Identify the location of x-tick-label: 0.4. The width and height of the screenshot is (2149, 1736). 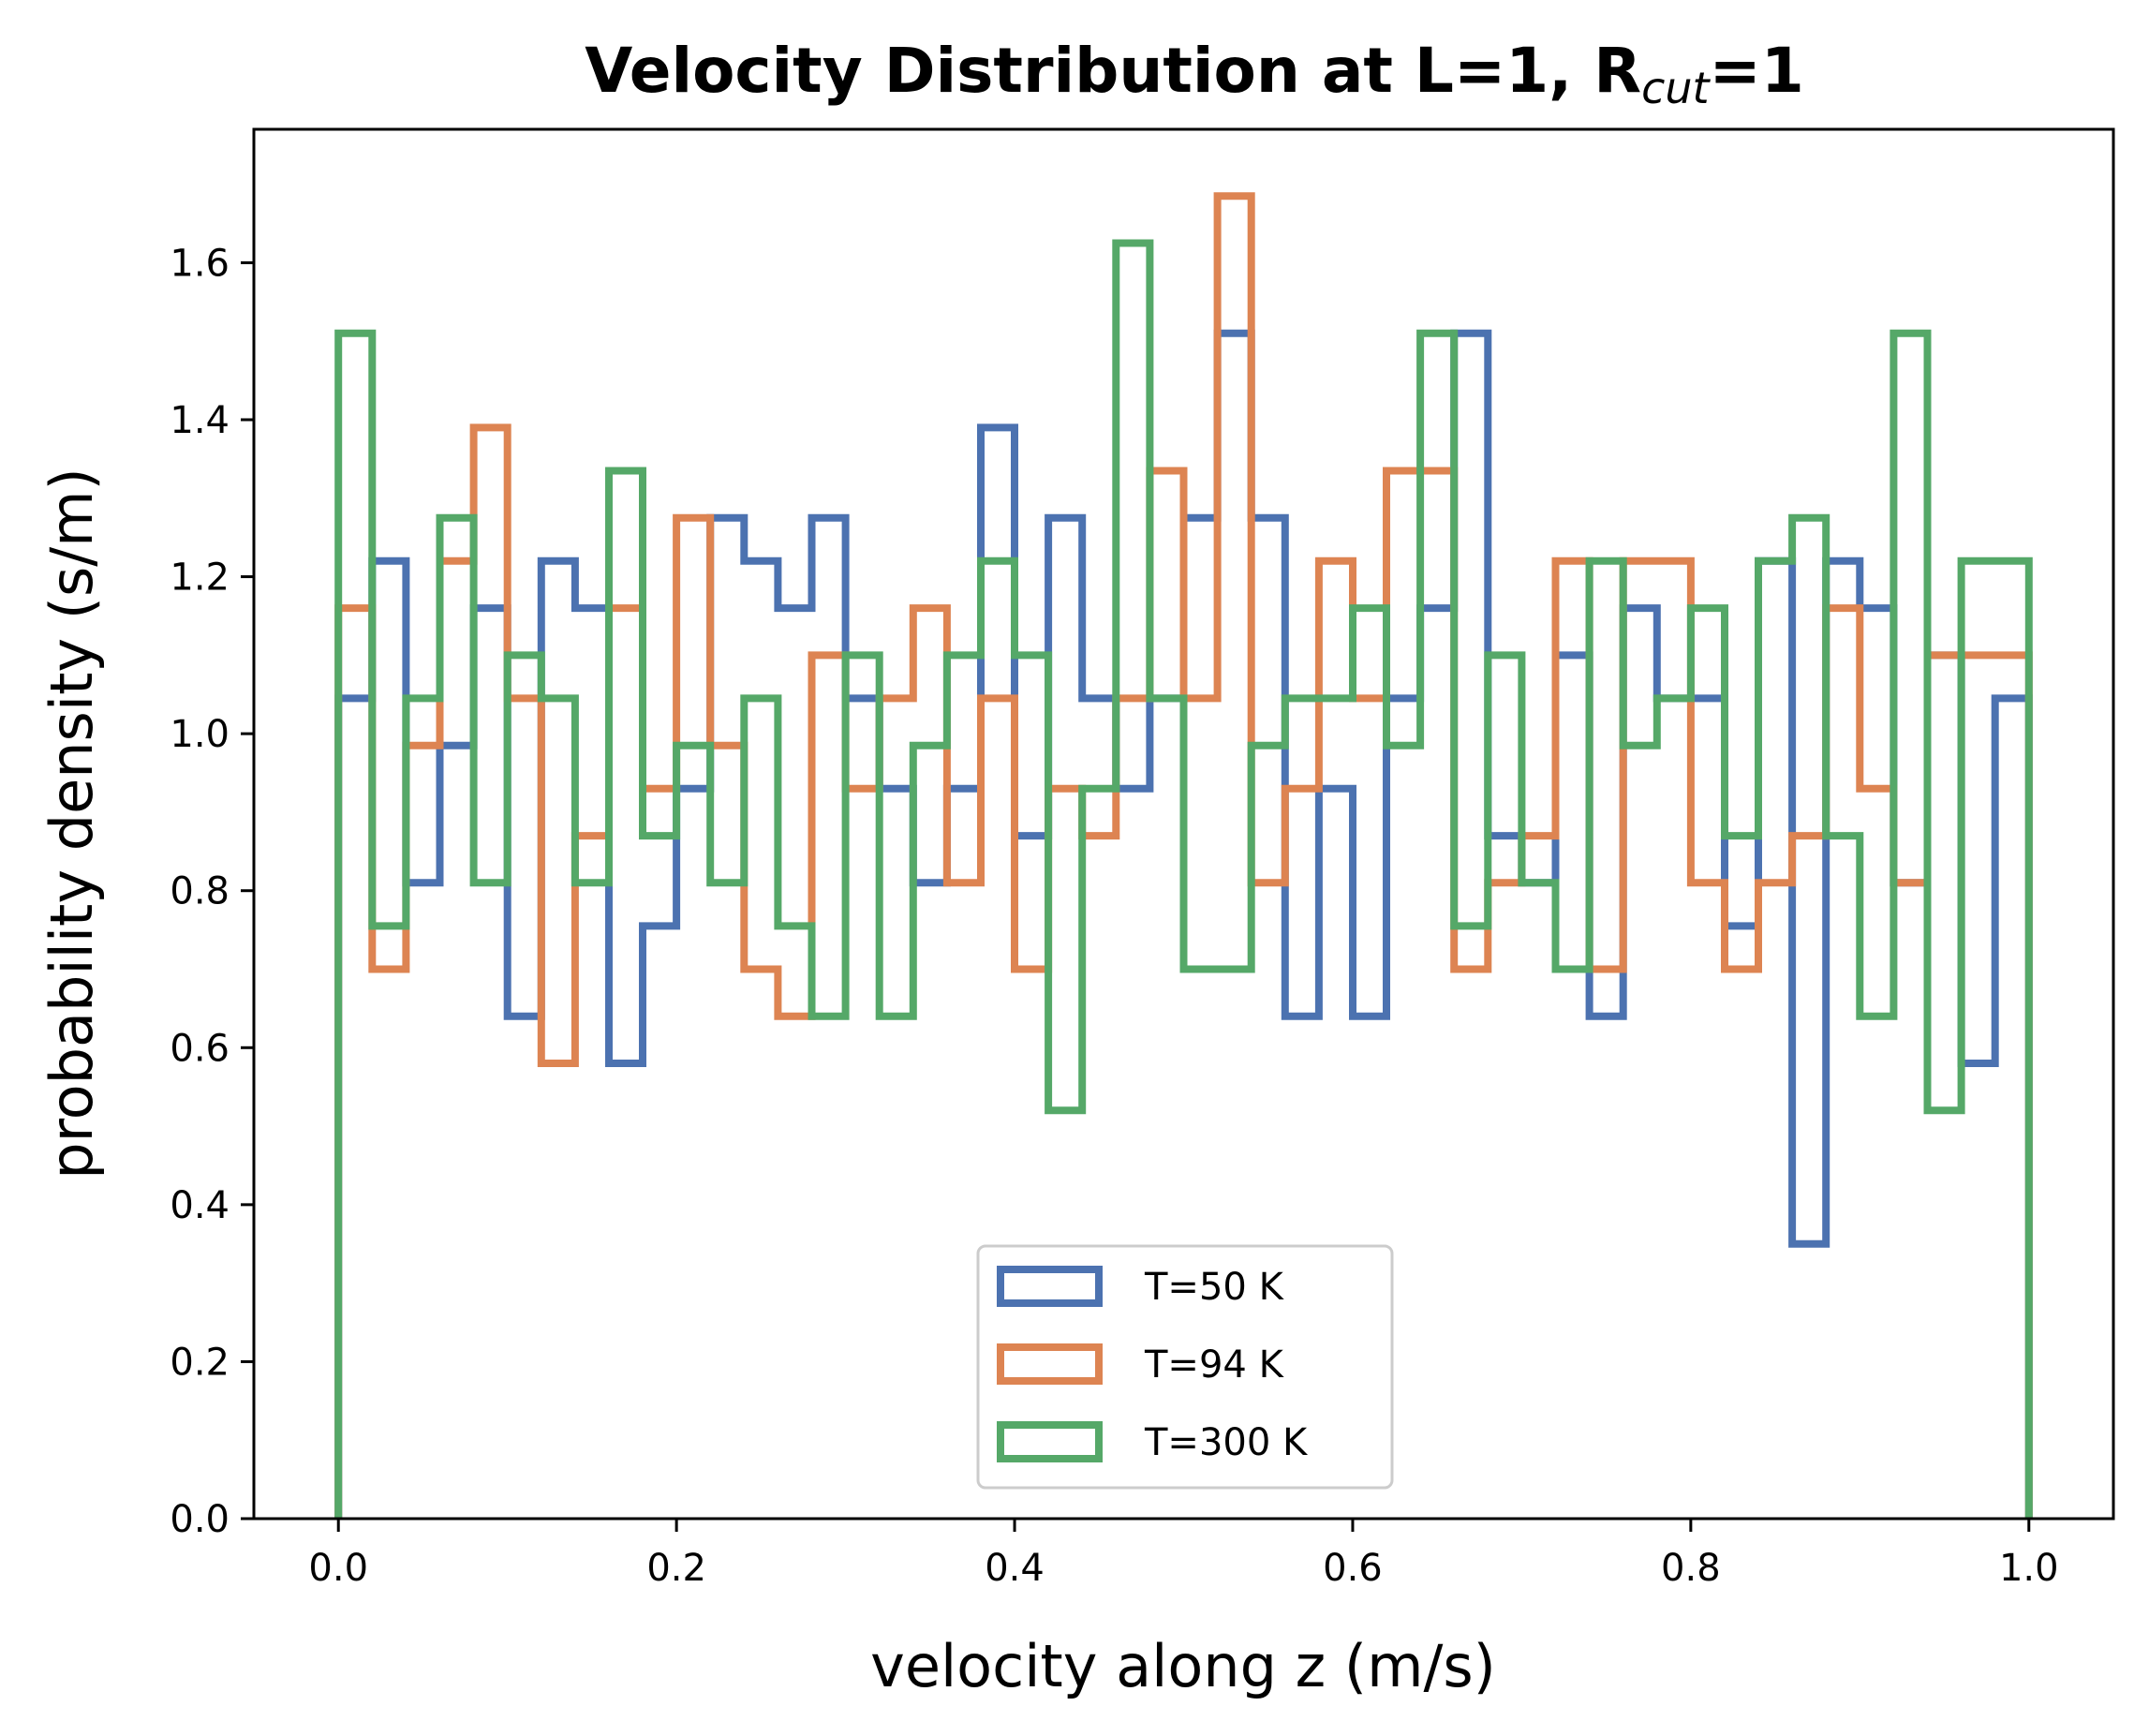
(1015, 1569).